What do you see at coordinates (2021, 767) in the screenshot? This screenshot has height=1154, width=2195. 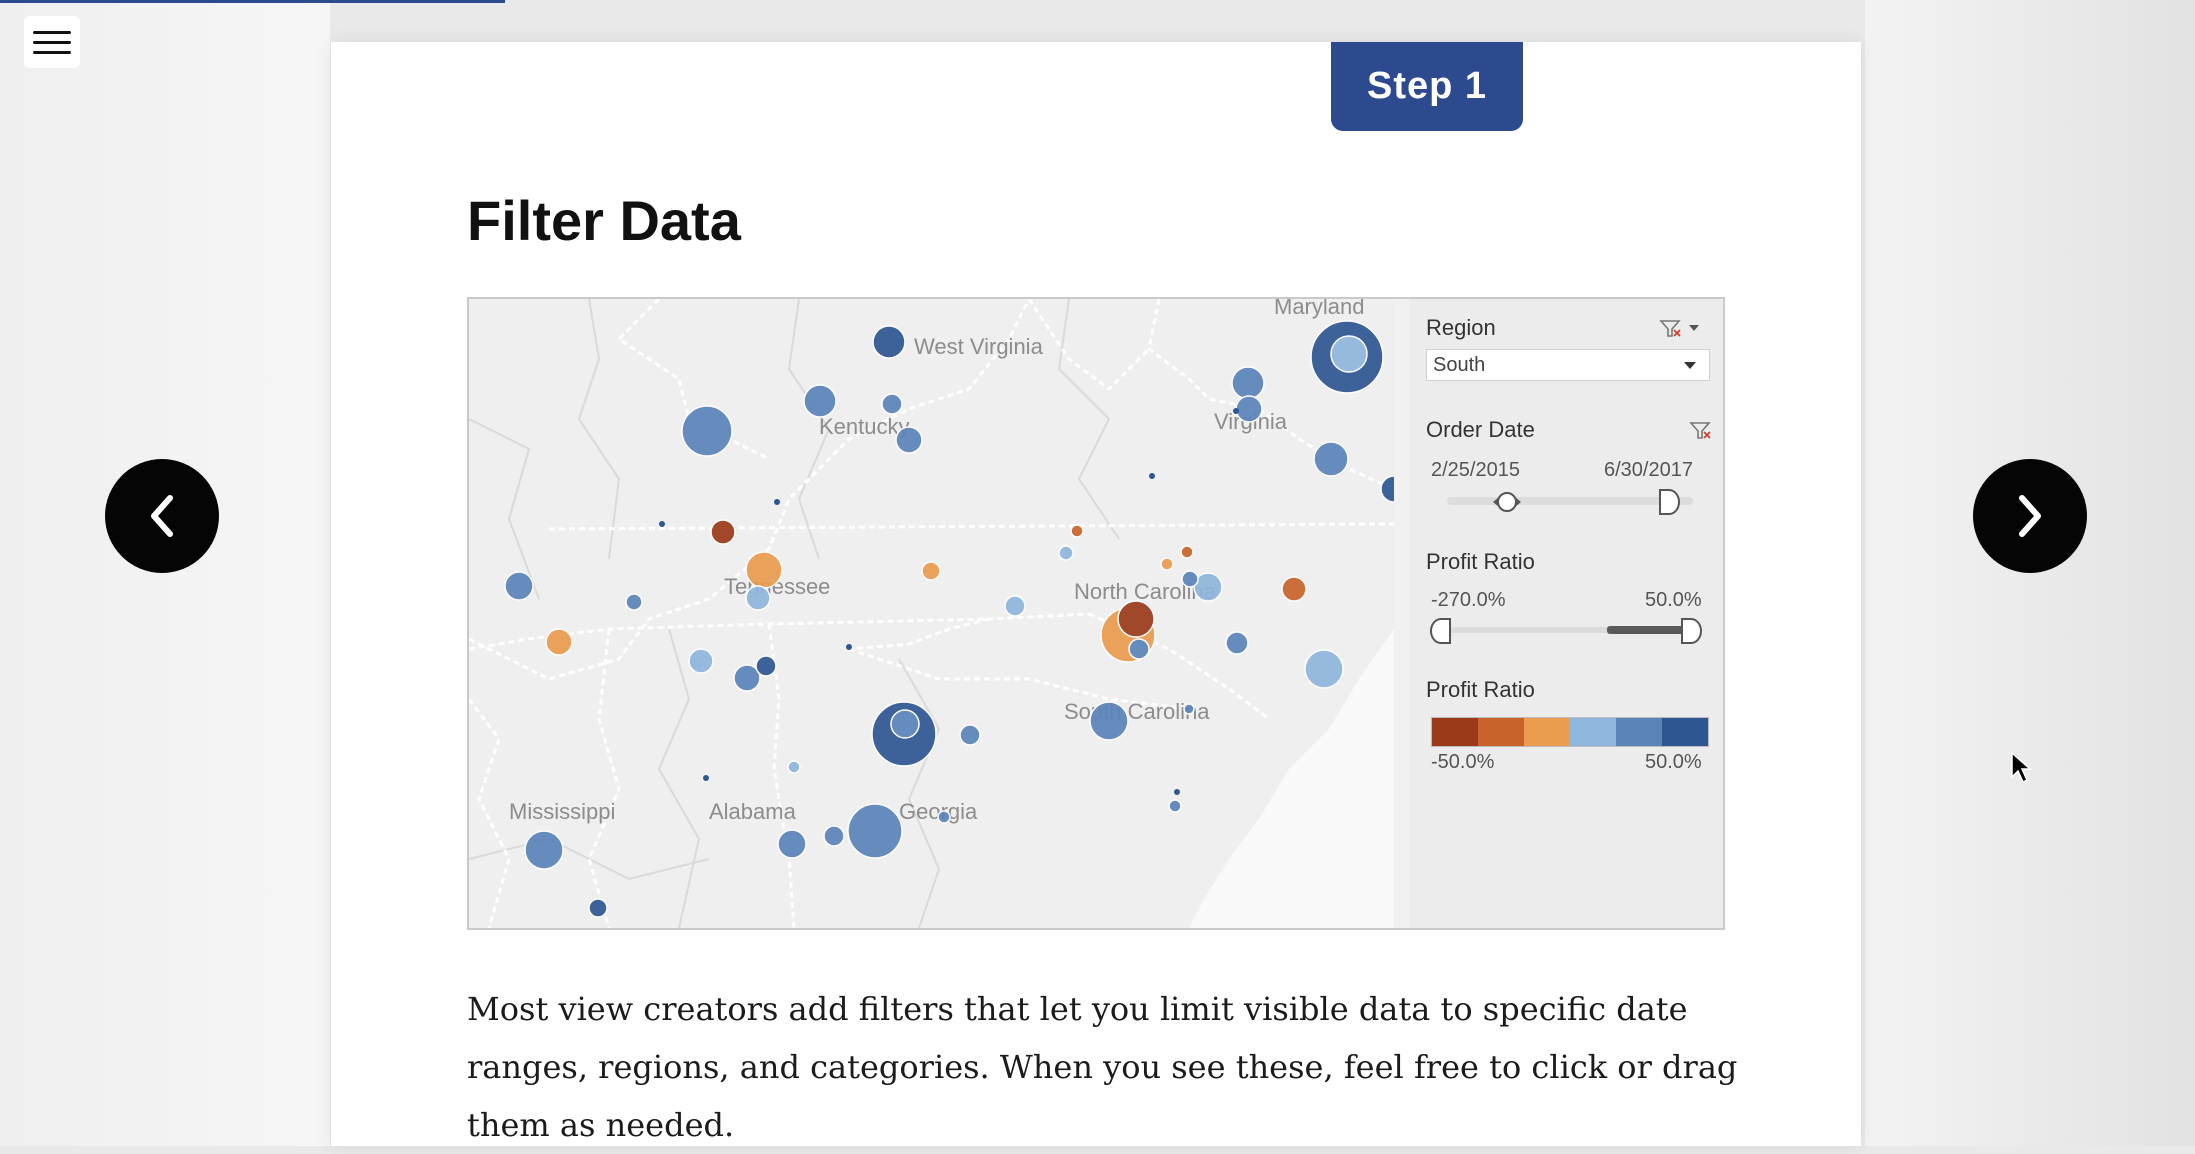 I see `mouse-cursor-icon` at bounding box center [2021, 767].